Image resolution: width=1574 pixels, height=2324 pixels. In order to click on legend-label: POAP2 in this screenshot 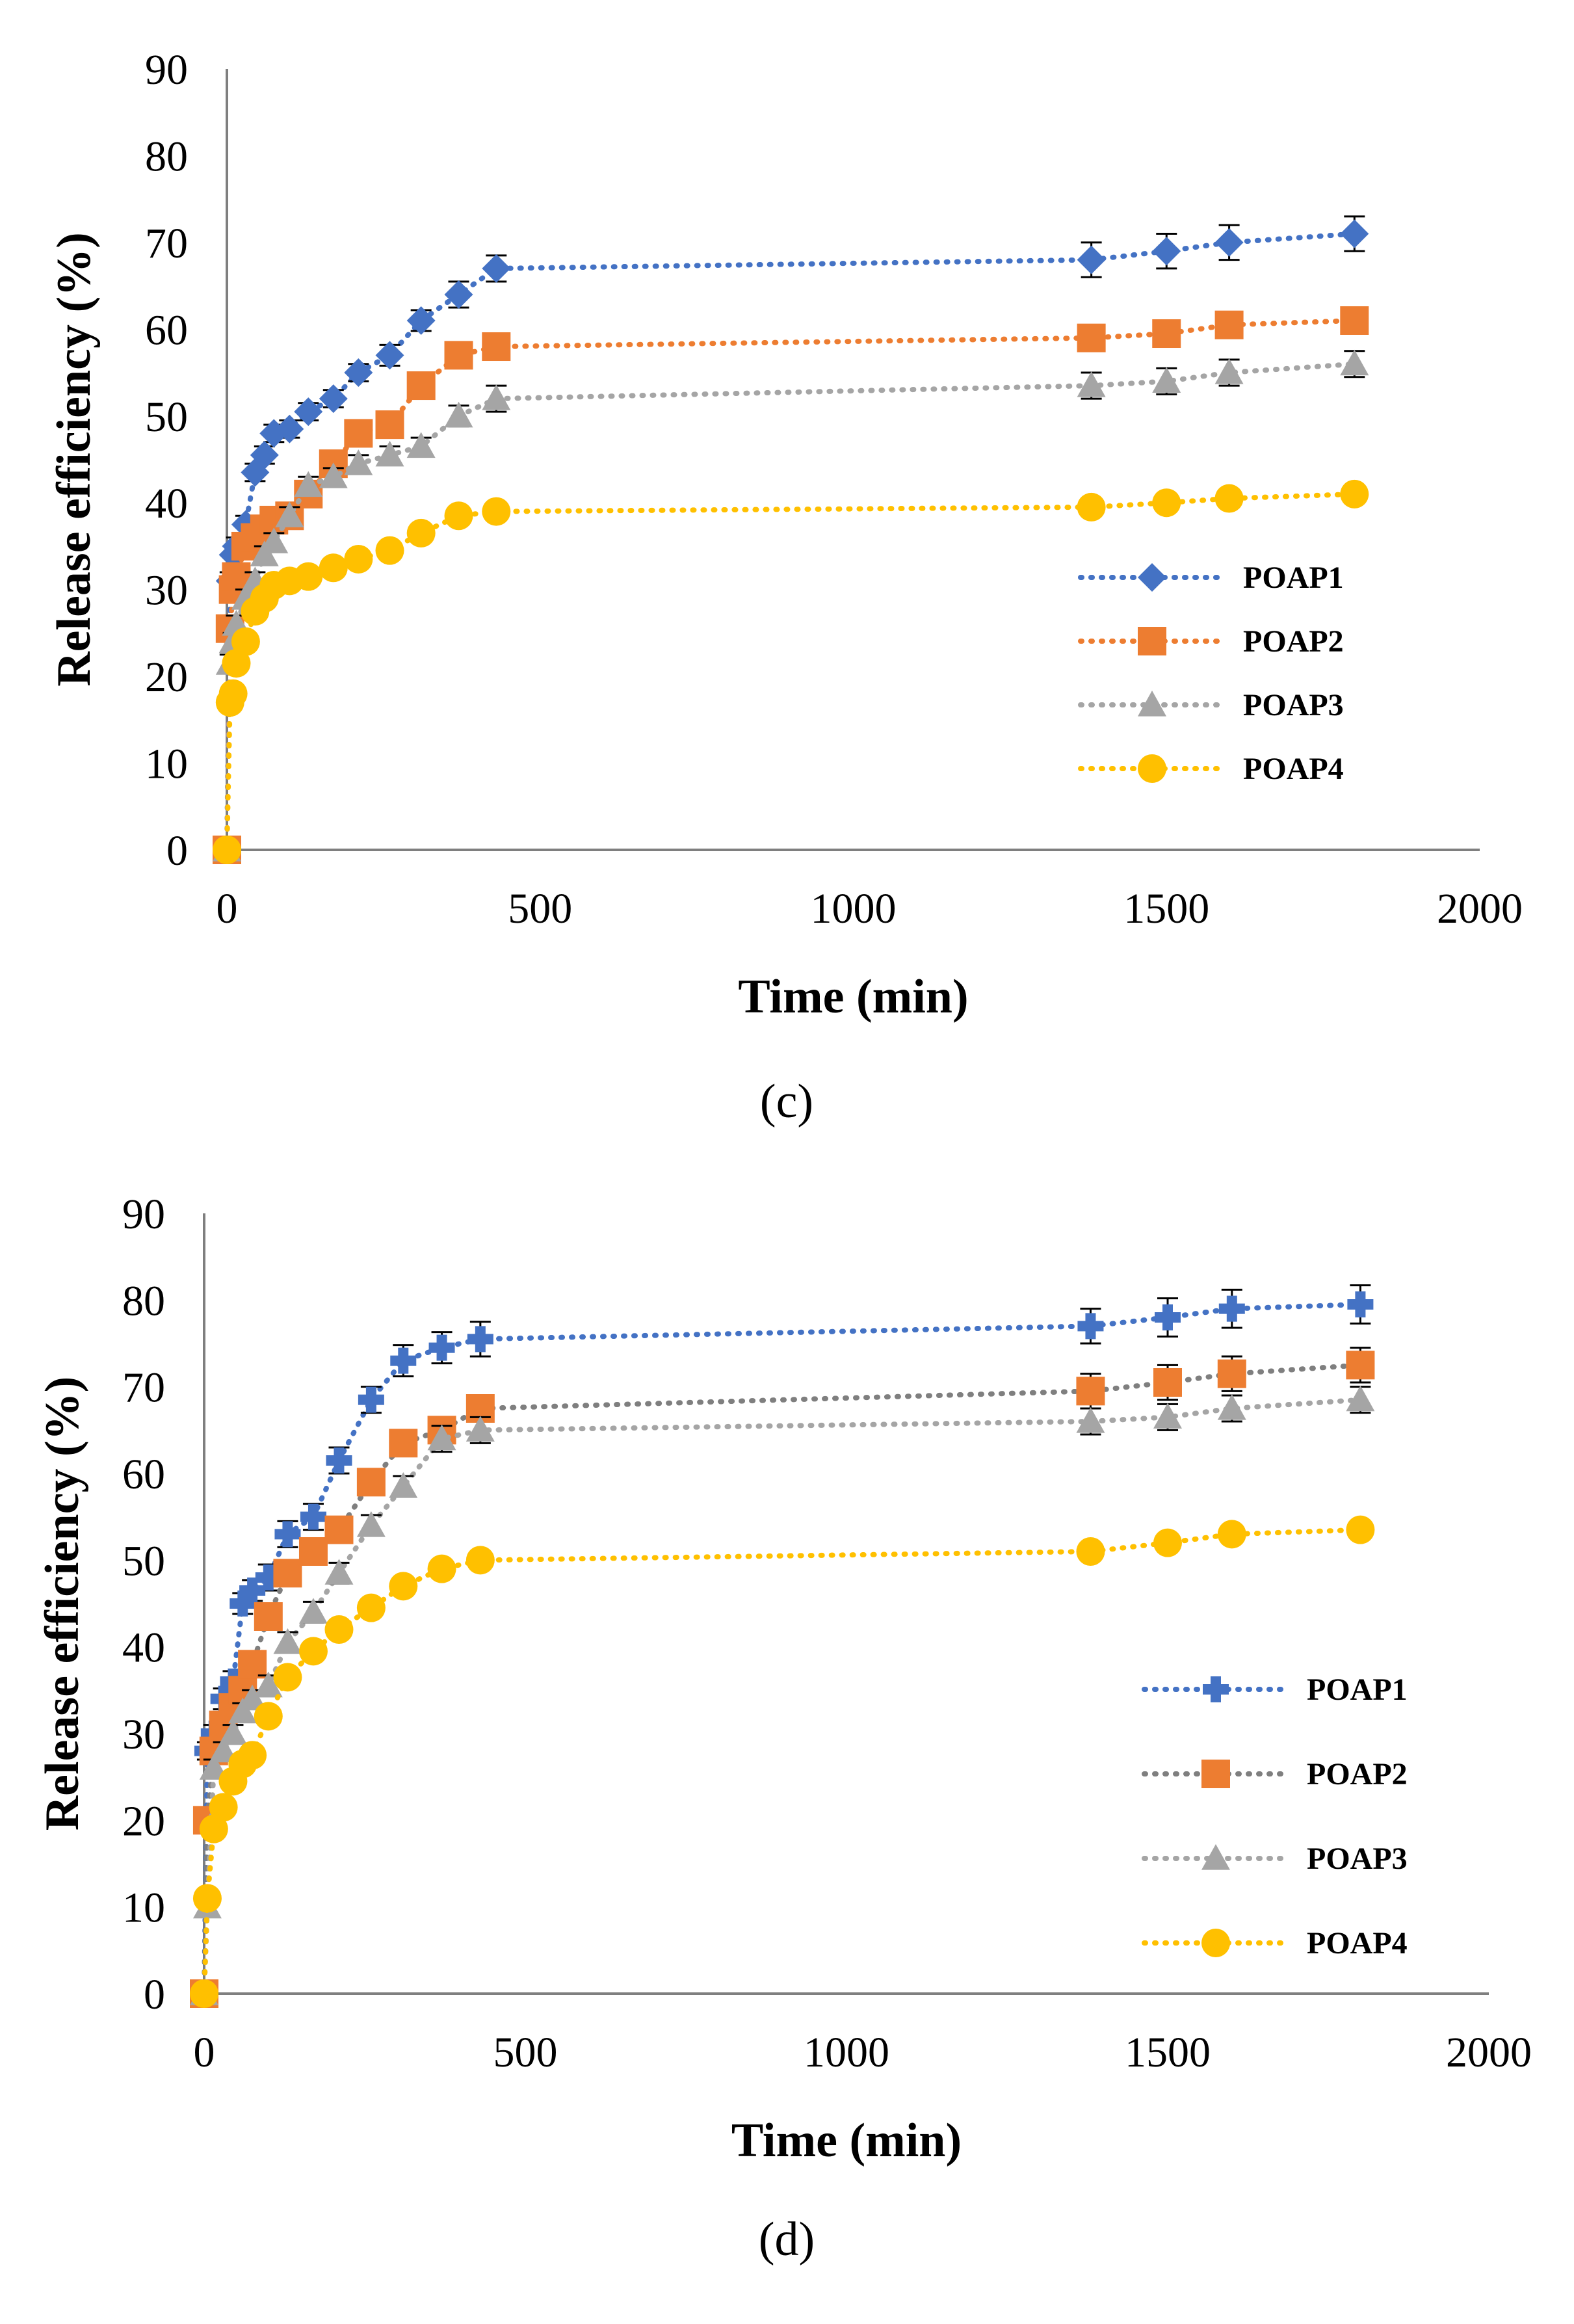, I will do `click(1358, 1774)`.